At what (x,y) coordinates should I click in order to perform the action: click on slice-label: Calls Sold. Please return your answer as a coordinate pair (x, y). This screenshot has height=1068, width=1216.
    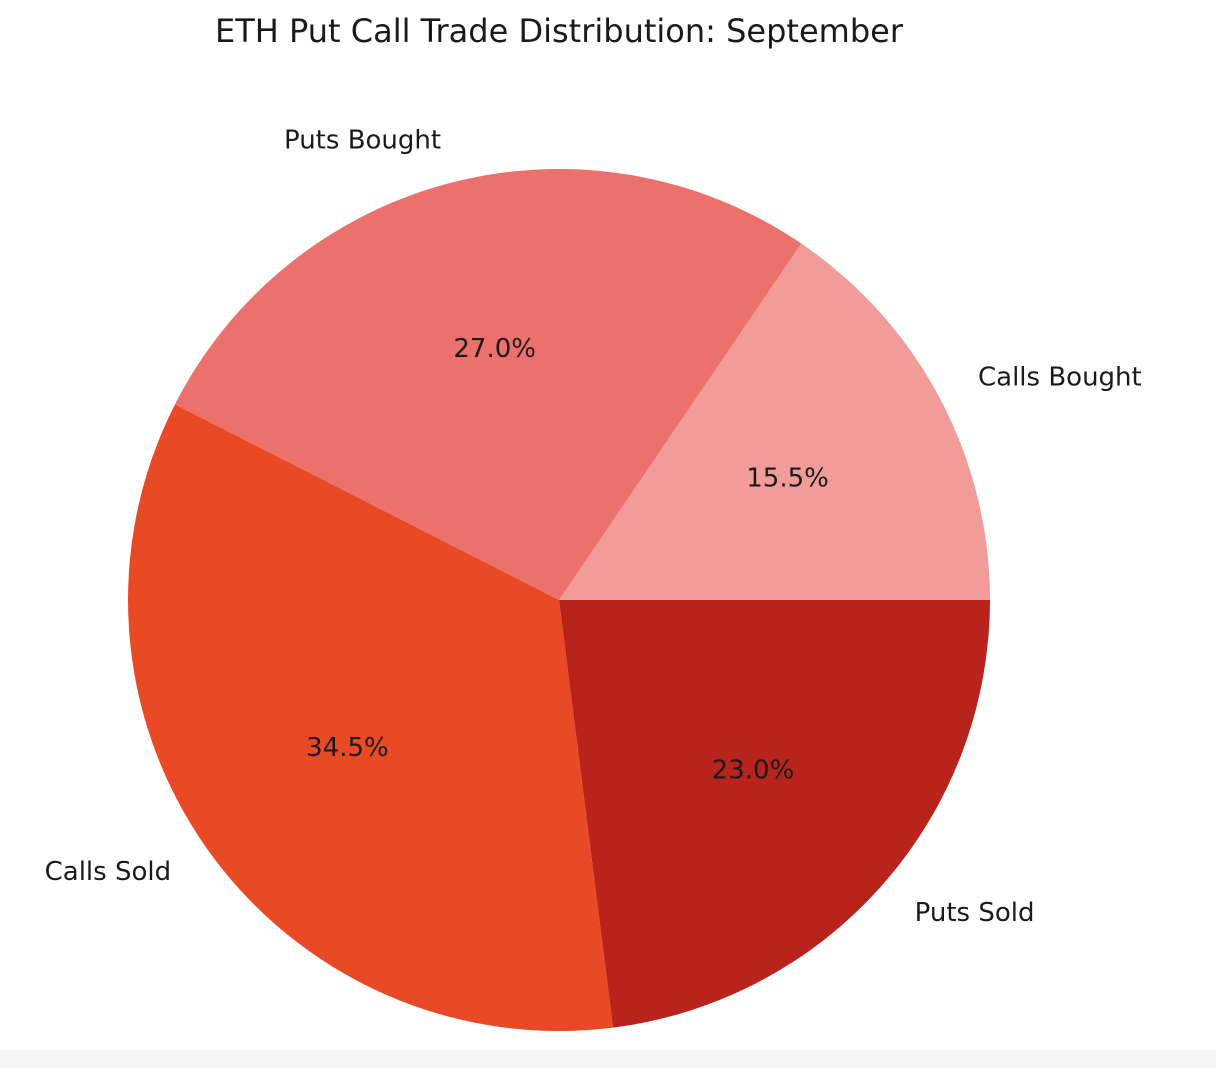
    Looking at the image, I should click on (108, 872).